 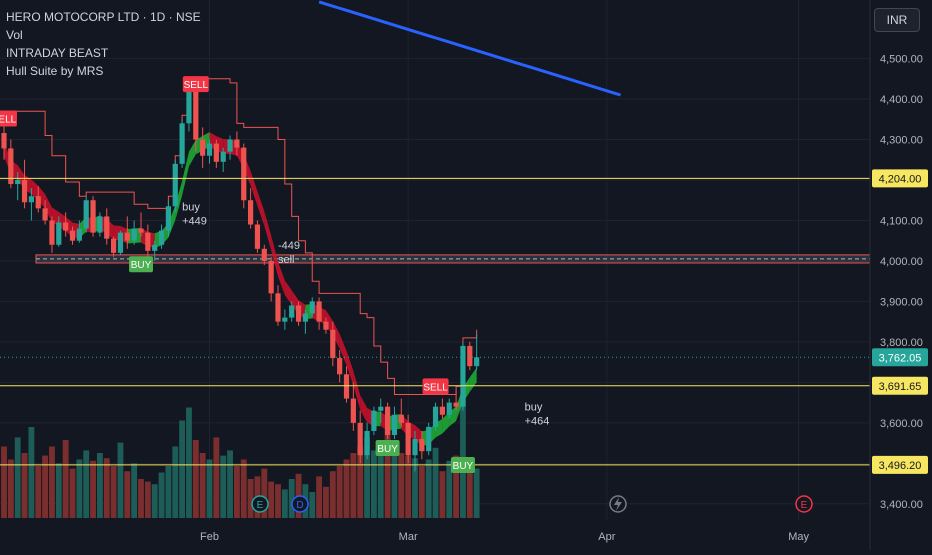 I want to click on level-price-tag, so click(x=900, y=385).